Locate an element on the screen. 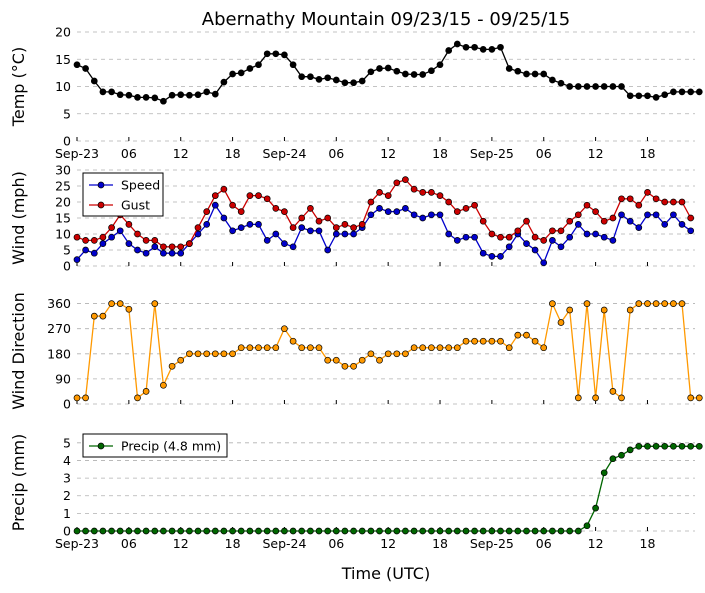 The image size is (705, 593). x-tick-label: 12 is located at coordinates (181, 543).